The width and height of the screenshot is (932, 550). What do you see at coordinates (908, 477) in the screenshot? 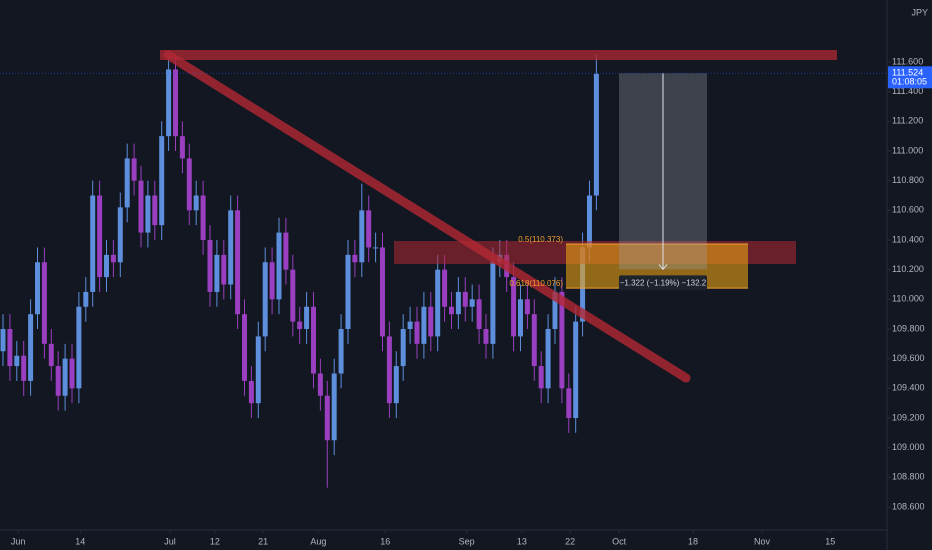
I see `y-tick-label: 108.800` at bounding box center [908, 477].